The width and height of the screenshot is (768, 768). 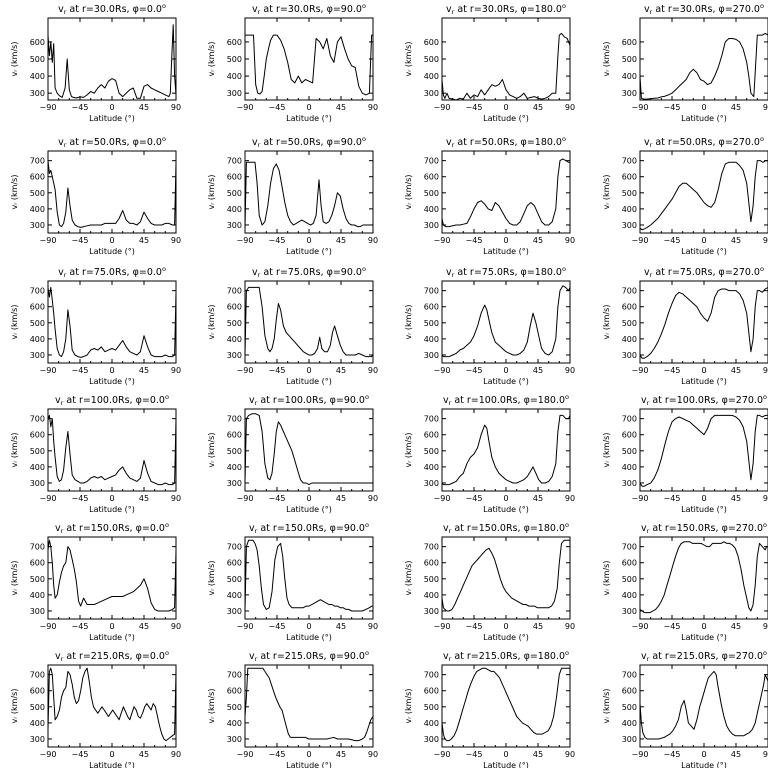 I want to click on chart-title: vr at r=75.0Rs, φ=0.0o, so click(x=112, y=272).